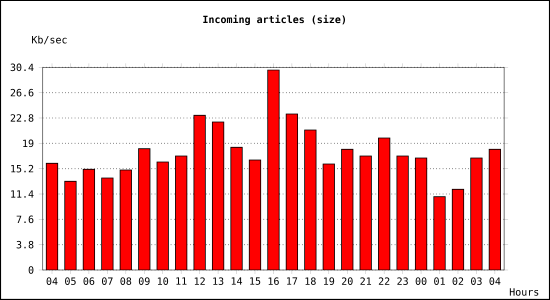 The height and width of the screenshot is (300, 550). I want to click on x-tick-label: 13, so click(218, 281).